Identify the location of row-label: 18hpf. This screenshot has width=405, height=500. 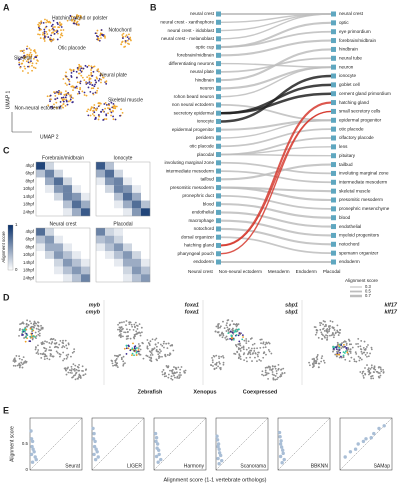
(29, 270).